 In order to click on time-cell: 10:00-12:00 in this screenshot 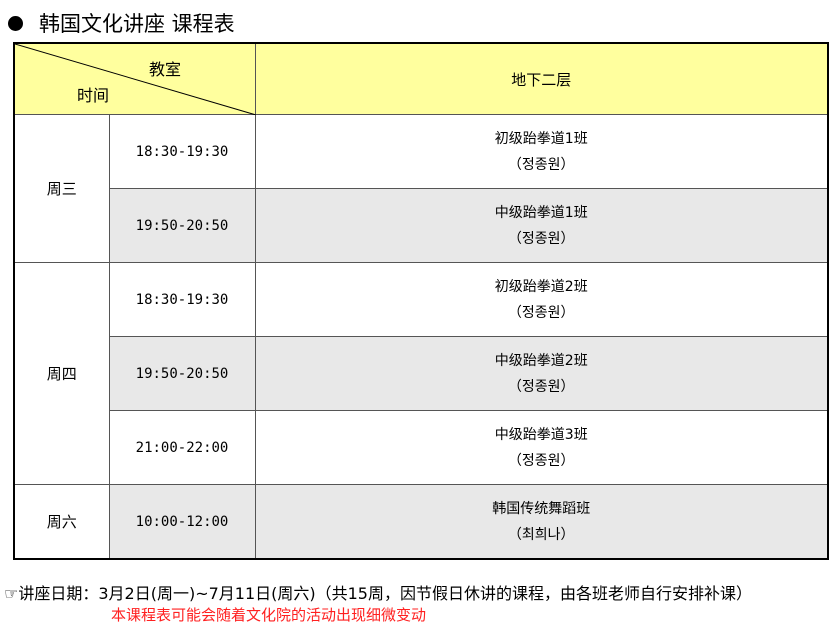, I will do `click(182, 522)`.